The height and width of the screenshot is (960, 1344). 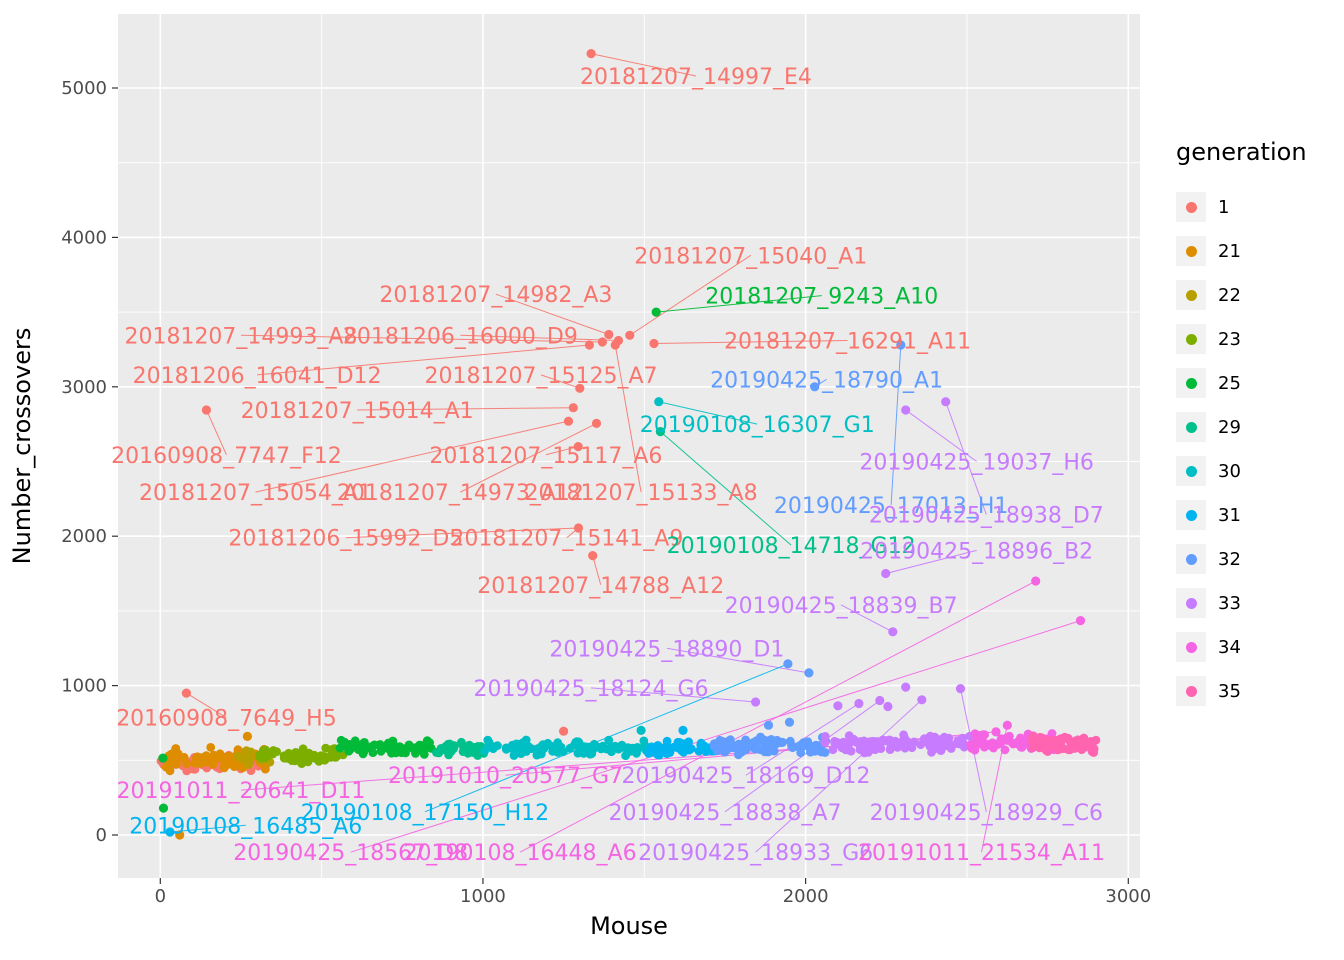 I want to click on annotation-label: 20181207_14993_A8, so click(x=240, y=336).